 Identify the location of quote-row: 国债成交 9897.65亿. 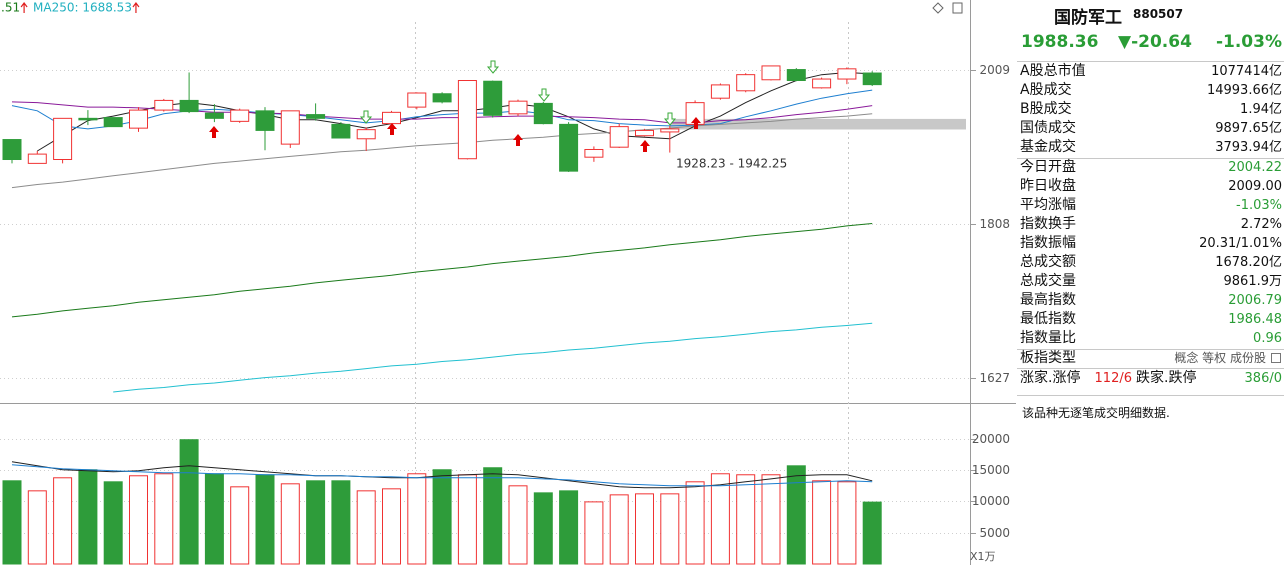
(1151, 128).